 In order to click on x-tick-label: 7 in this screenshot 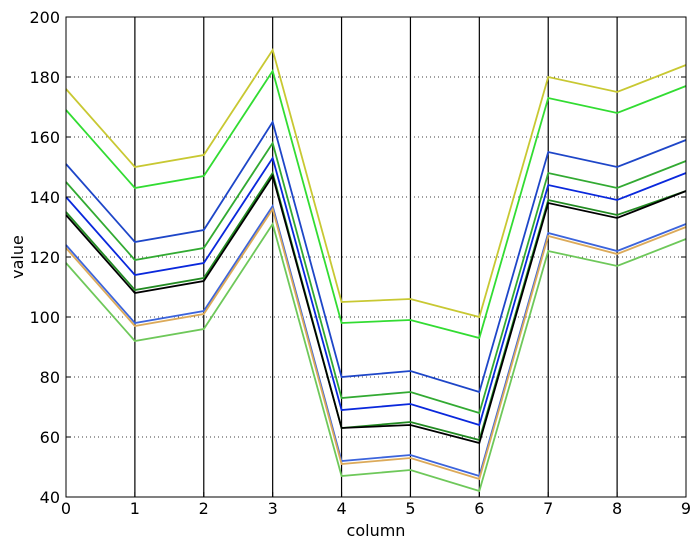, I will do `click(548, 508)`.